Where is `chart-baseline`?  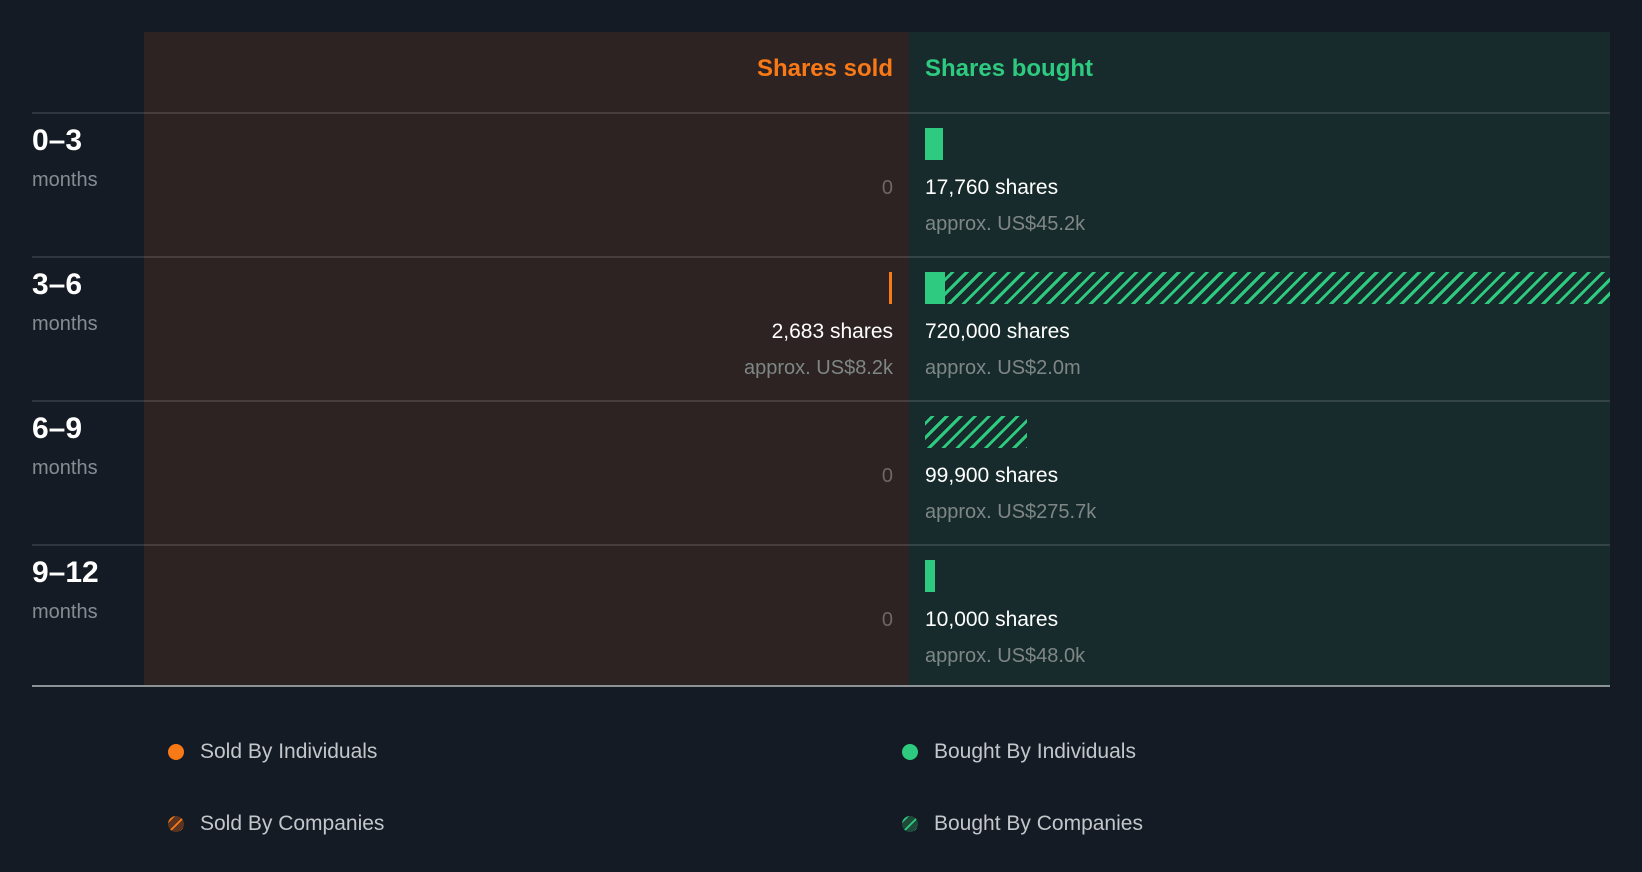
chart-baseline is located at coordinates (821, 686).